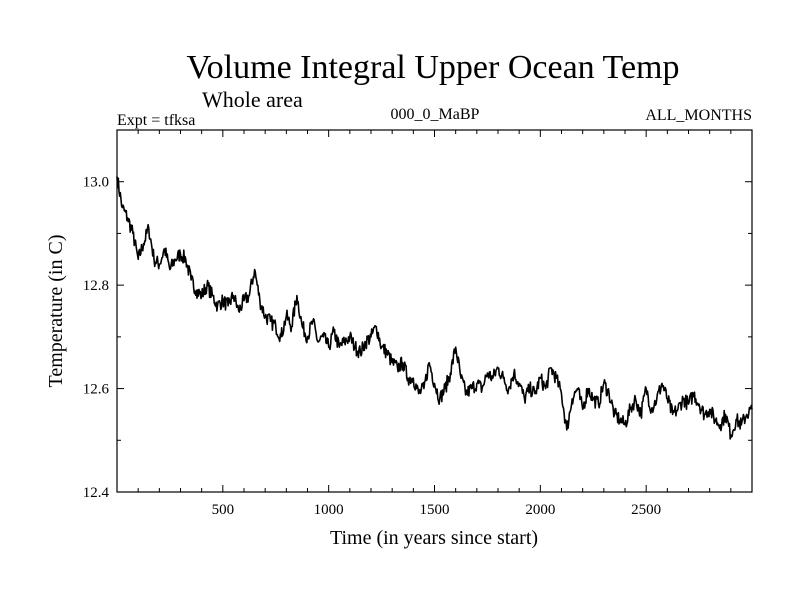 This screenshot has height=600, width=800. Describe the element at coordinates (540, 510) in the screenshot. I see `x-tick-label: 2000` at that location.